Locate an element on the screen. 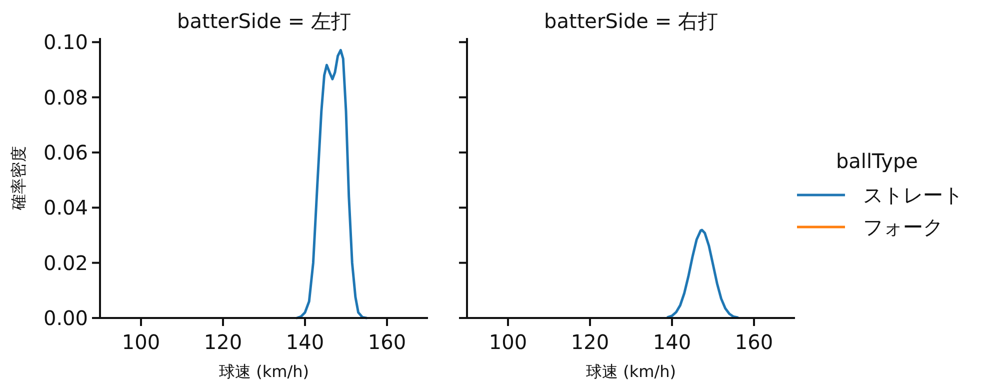  chart-title: batterSide = 右打 is located at coordinates (631, 21).